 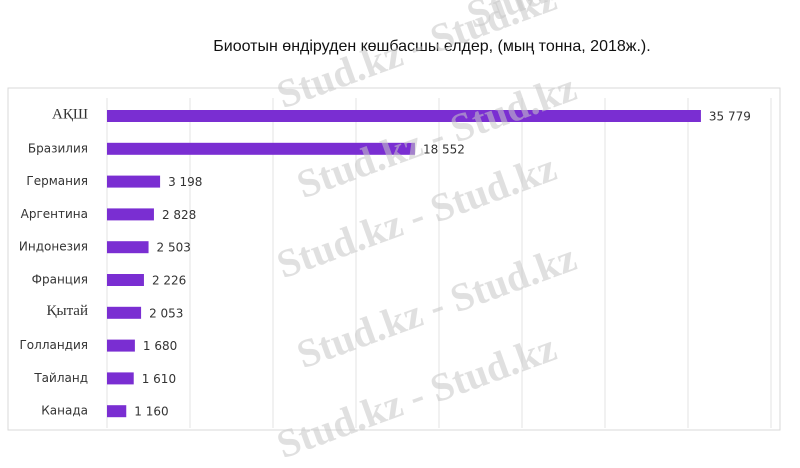 What do you see at coordinates (58, 148) in the screenshot?
I see `y-tick-label: Бразилия` at bounding box center [58, 148].